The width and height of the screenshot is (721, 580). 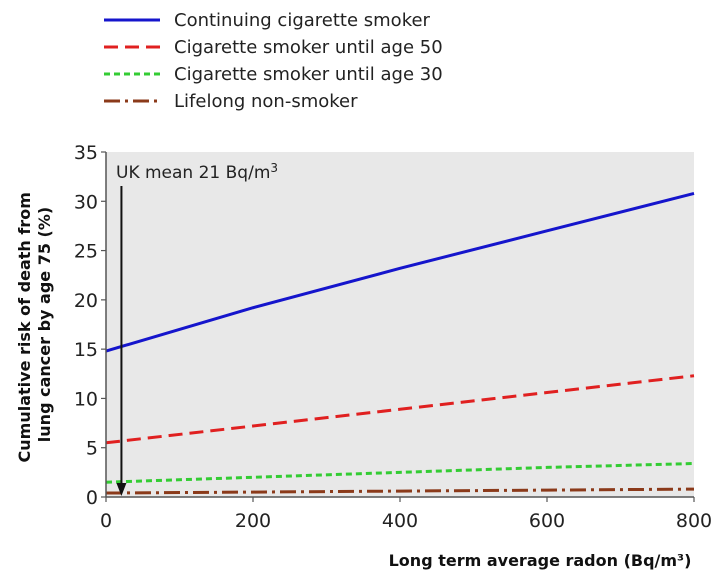 I want to click on series-line-lifelong-non-smoker, so click(x=400, y=491).